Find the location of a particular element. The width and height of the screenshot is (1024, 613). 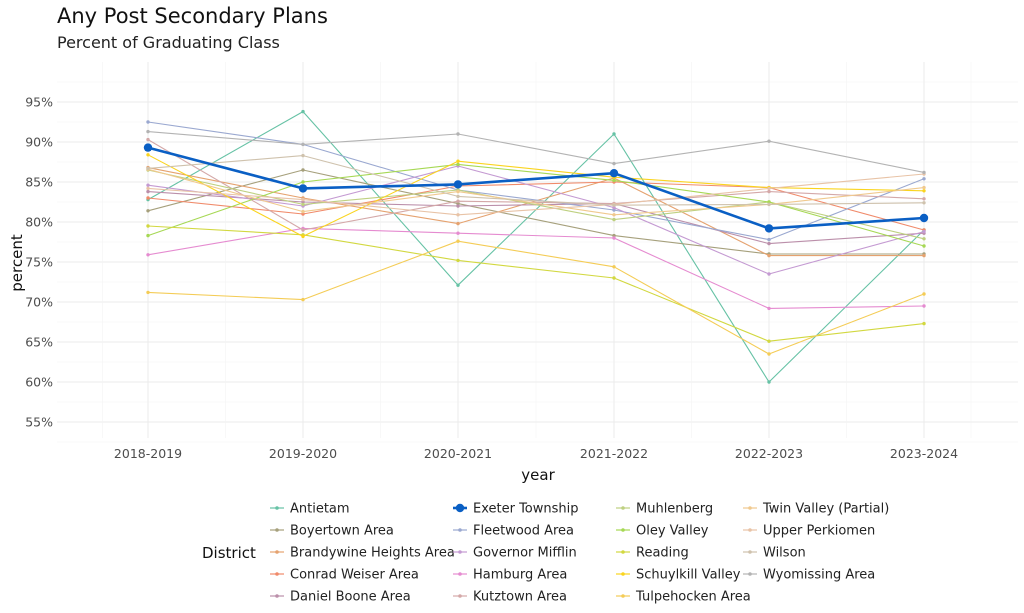

legend-label: Exeter Township is located at coordinates (526, 509).